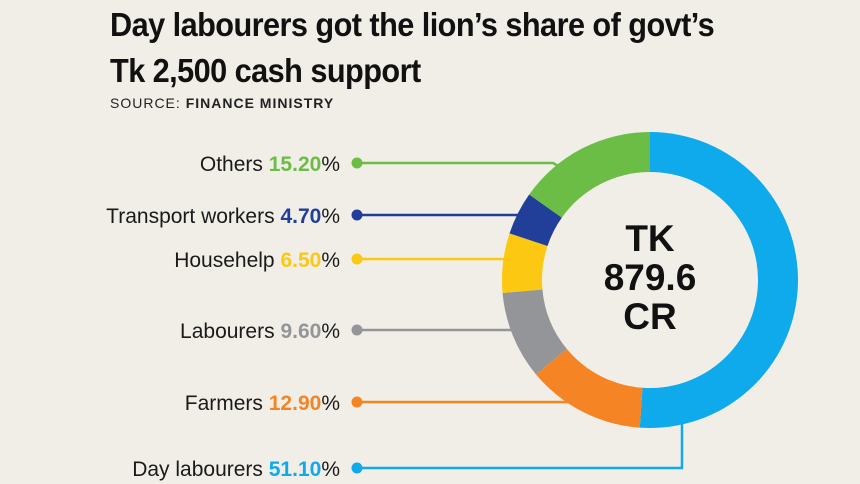  What do you see at coordinates (589, 388) in the screenshot?
I see `slice-farmers` at bounding box center [589, 388].